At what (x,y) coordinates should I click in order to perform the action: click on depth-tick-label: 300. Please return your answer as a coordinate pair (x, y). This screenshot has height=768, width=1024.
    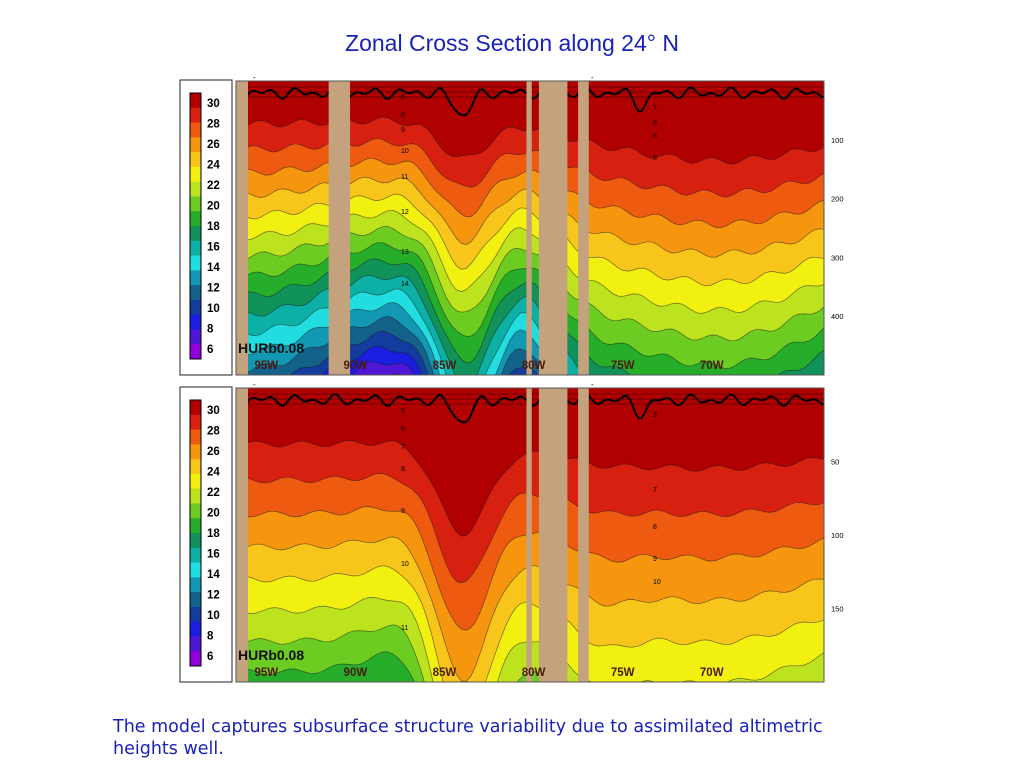
    Looking at the image, I should click on (837, 257).